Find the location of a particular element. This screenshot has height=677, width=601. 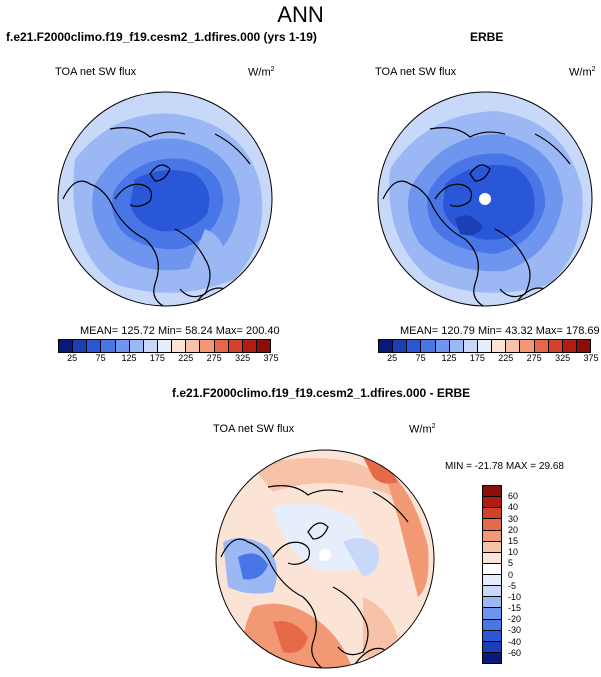

right-colorbar-tick: 25 is located at coordinates (392, 358).